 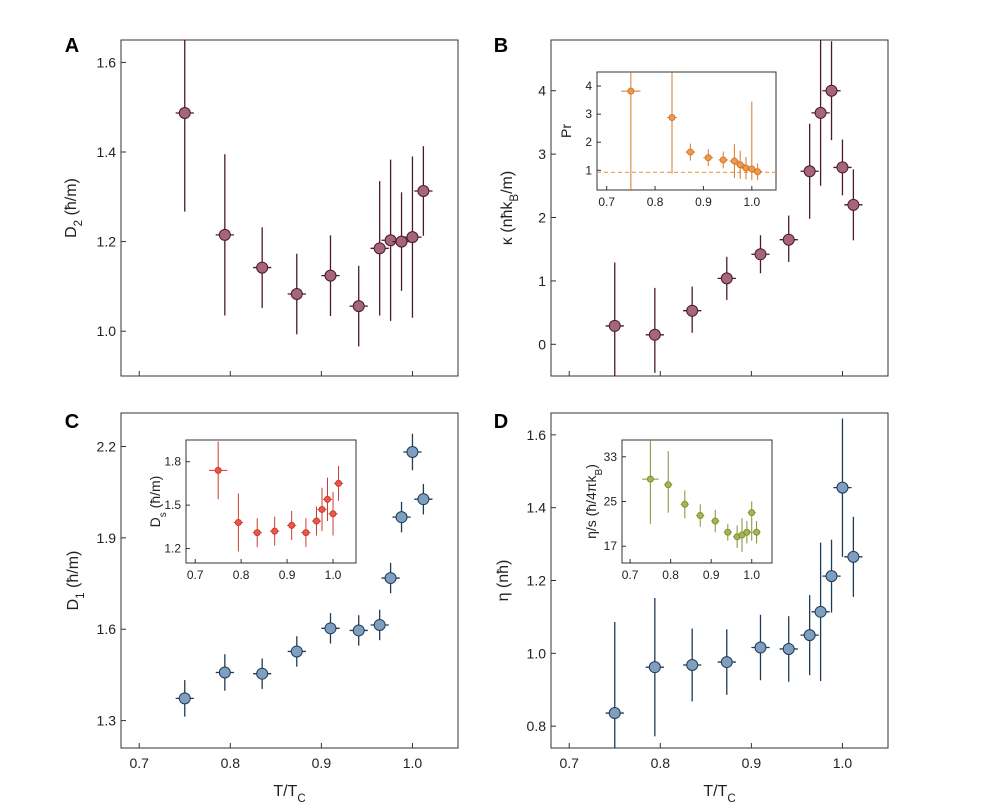 I want to click on panel-d-inset-xtick-label: 0.9, so click(x=711, y=575).